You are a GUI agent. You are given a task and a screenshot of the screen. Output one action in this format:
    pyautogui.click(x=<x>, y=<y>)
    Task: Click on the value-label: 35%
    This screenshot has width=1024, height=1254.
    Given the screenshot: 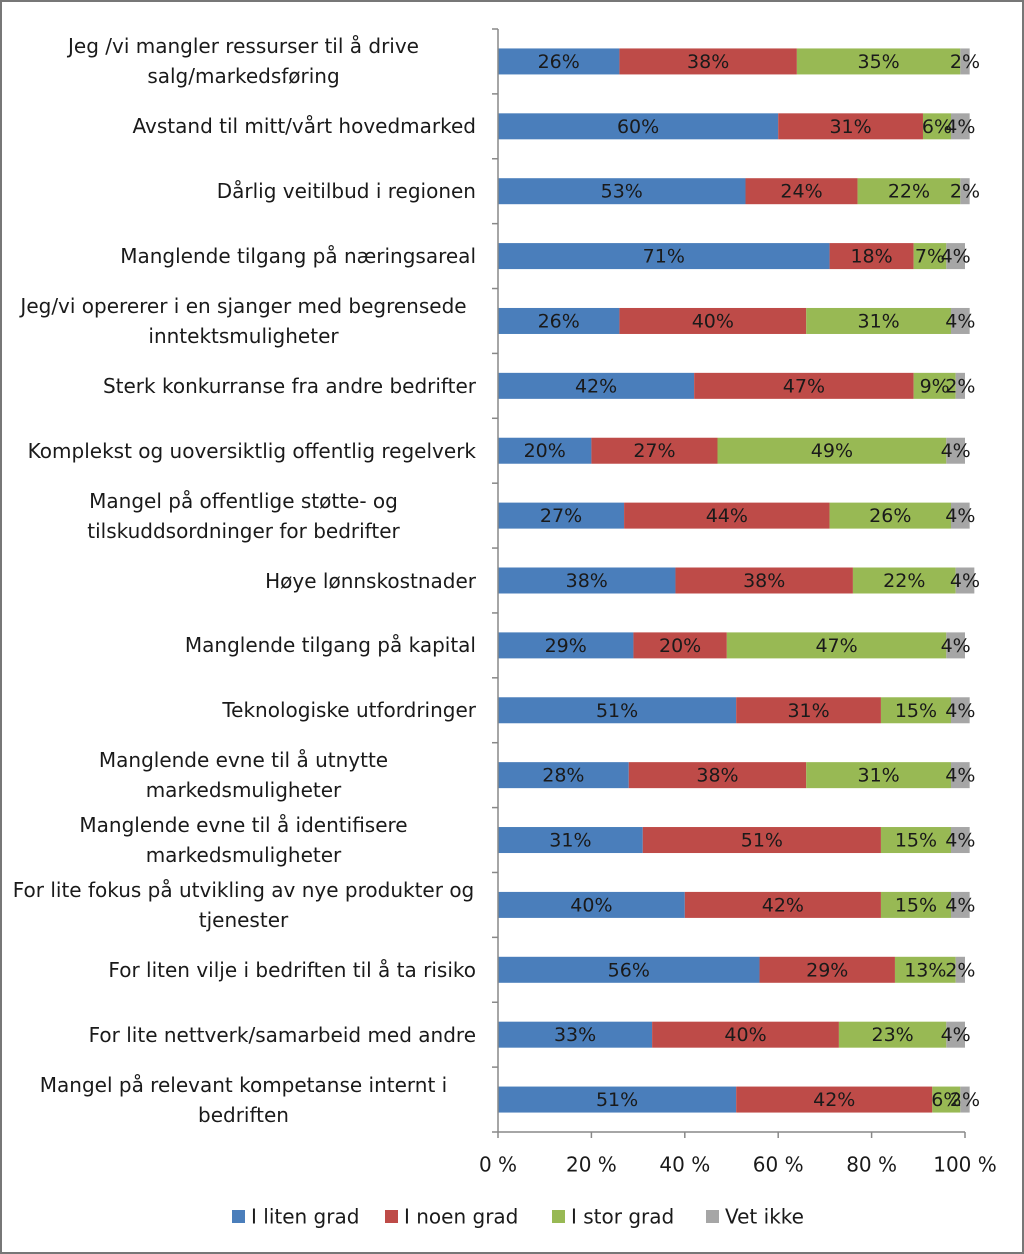 What is the action you would take?
    pyautogui.click(x=878, y=62)
    